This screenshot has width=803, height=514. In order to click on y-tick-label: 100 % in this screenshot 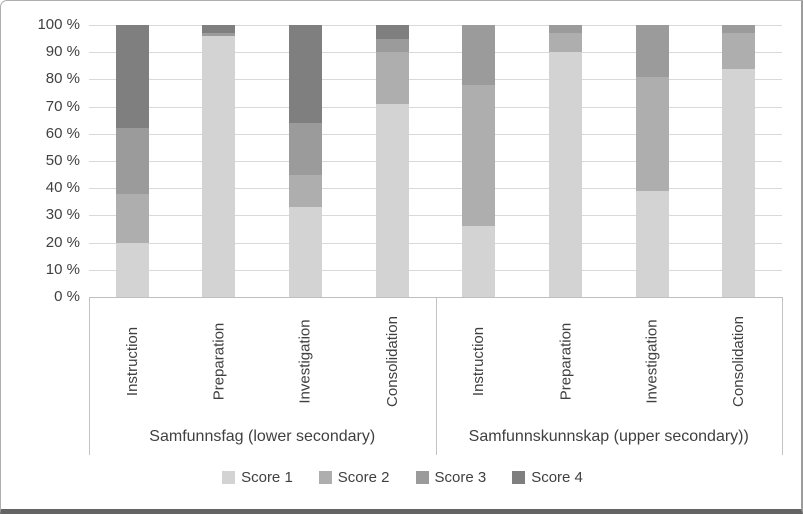, I will do `click(58, 24)`.